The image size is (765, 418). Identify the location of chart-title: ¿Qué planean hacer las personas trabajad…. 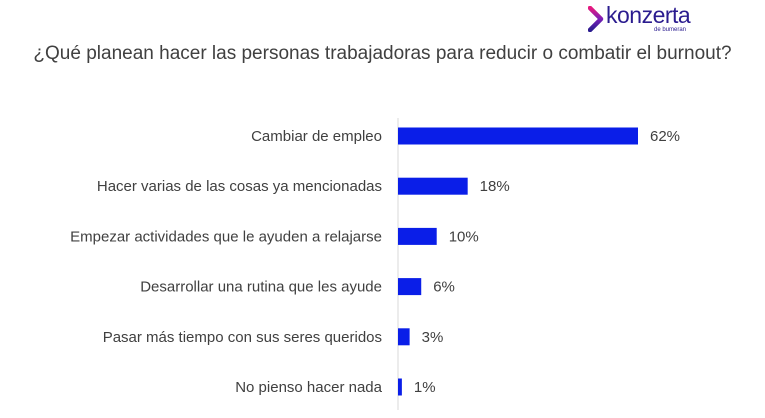
(382, 53).